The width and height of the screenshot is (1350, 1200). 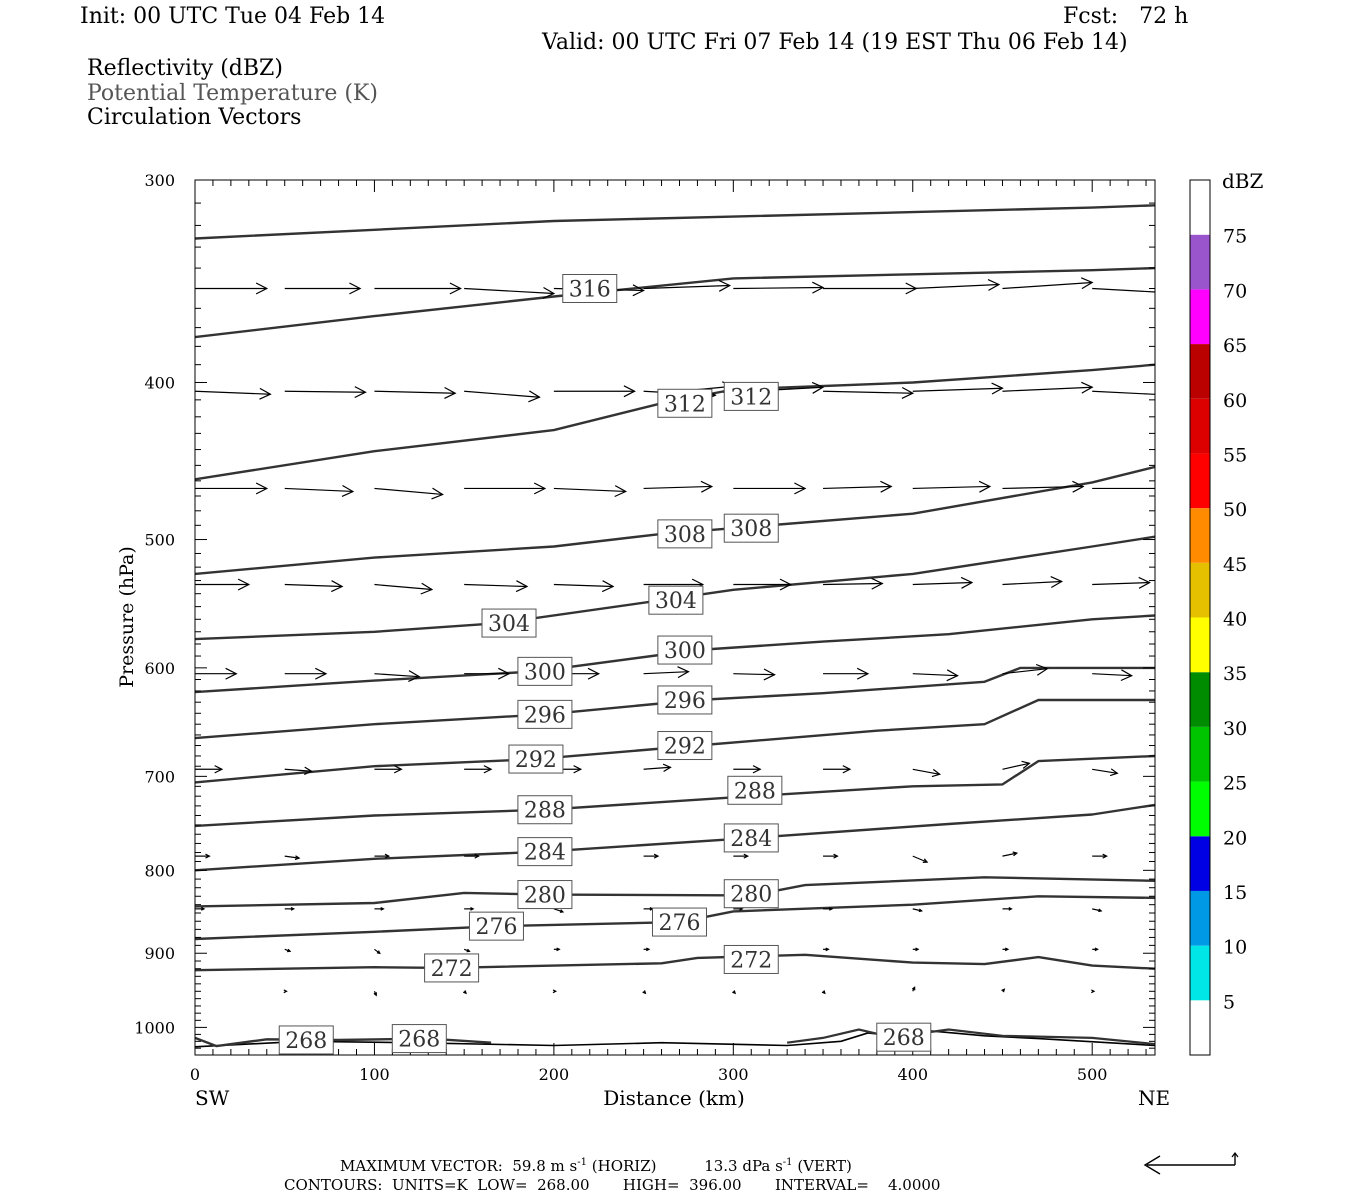 I want to click on colorbar-label: 75, so click(x=1235, y=237).